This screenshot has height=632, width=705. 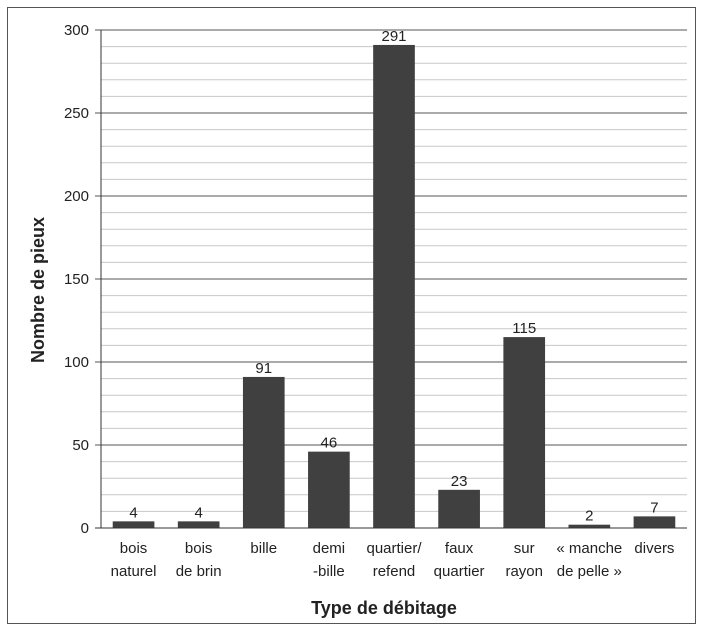 I want to click on y-tick-label: 200, so click(x=76, y=196).